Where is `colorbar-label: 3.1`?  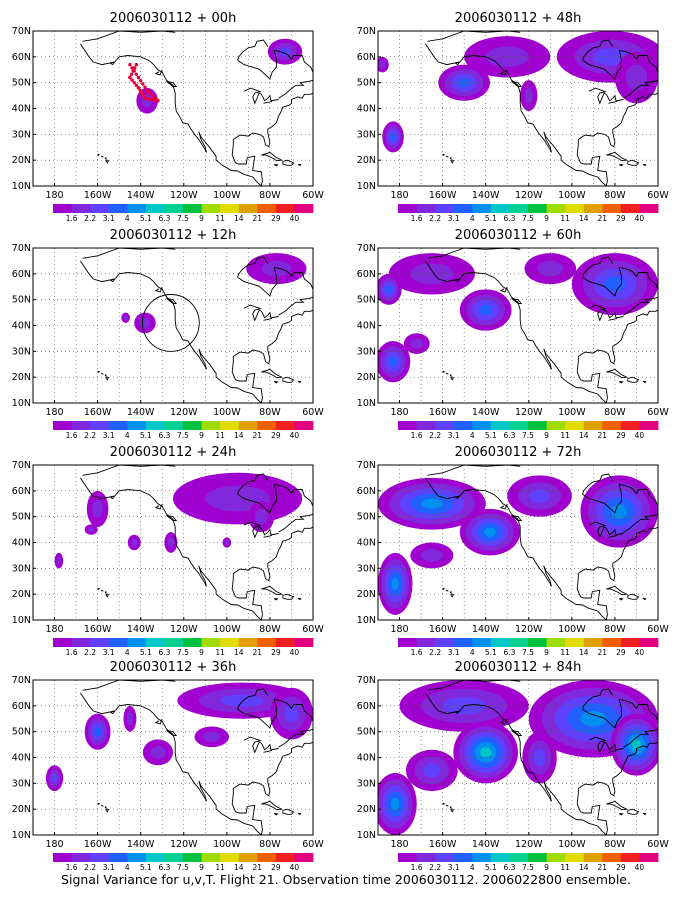
colorbar-label: 3.1 is located at coordinates (109, 867).